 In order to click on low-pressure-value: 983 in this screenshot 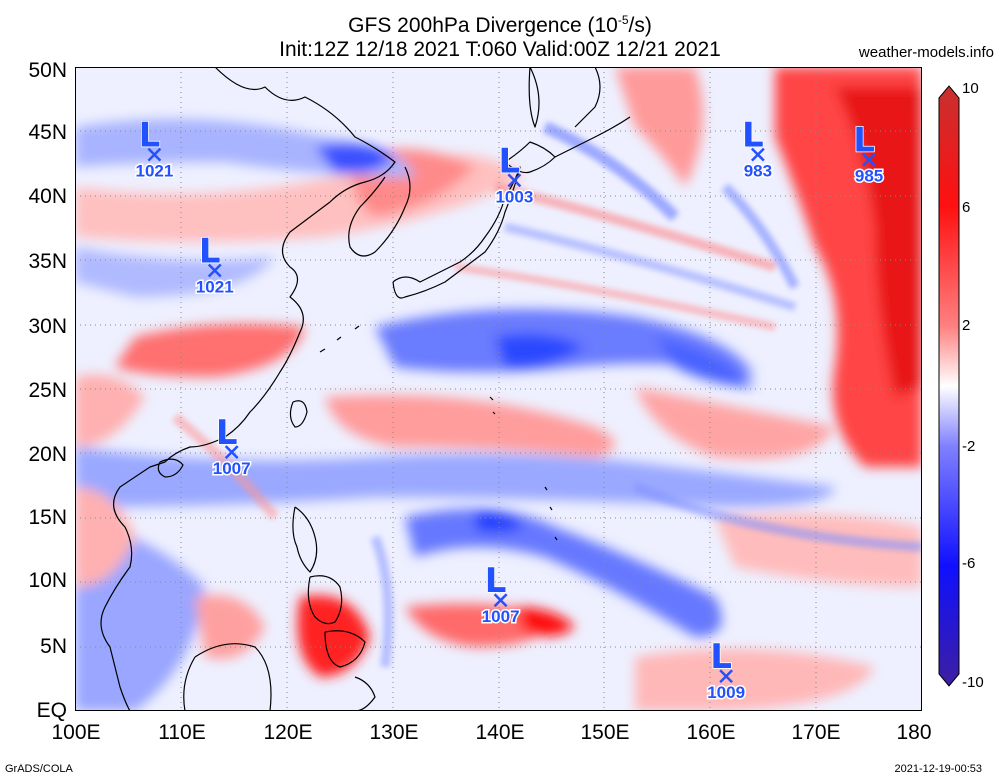, I will do `click(758, 171)`.